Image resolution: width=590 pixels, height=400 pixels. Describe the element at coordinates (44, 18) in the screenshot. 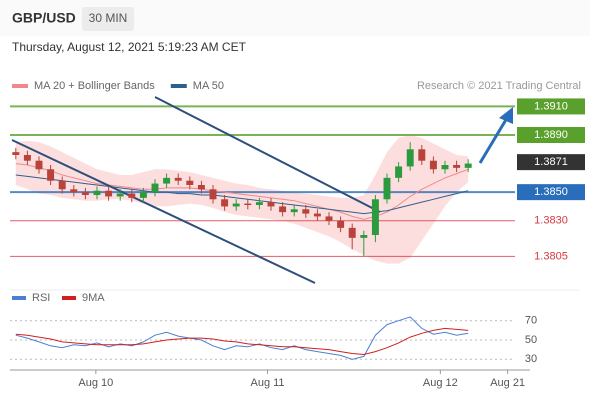

I see `symbol: GBP/USD` at that location.